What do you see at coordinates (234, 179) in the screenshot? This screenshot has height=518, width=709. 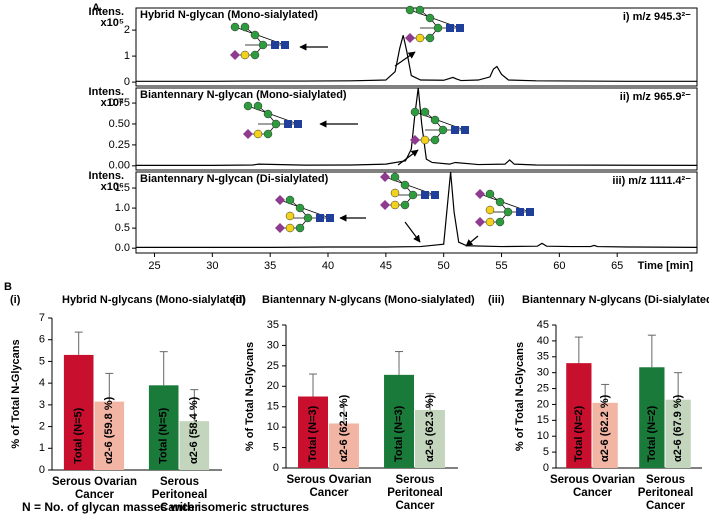 I see `panel-title: Biantennary N-glycan (Di-sialylated)` at bounding box center [234, 179].